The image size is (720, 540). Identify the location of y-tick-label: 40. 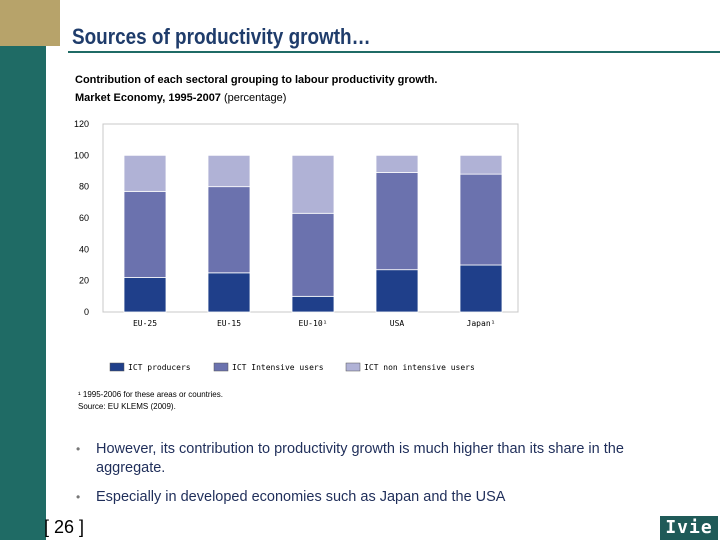
(84, 249).